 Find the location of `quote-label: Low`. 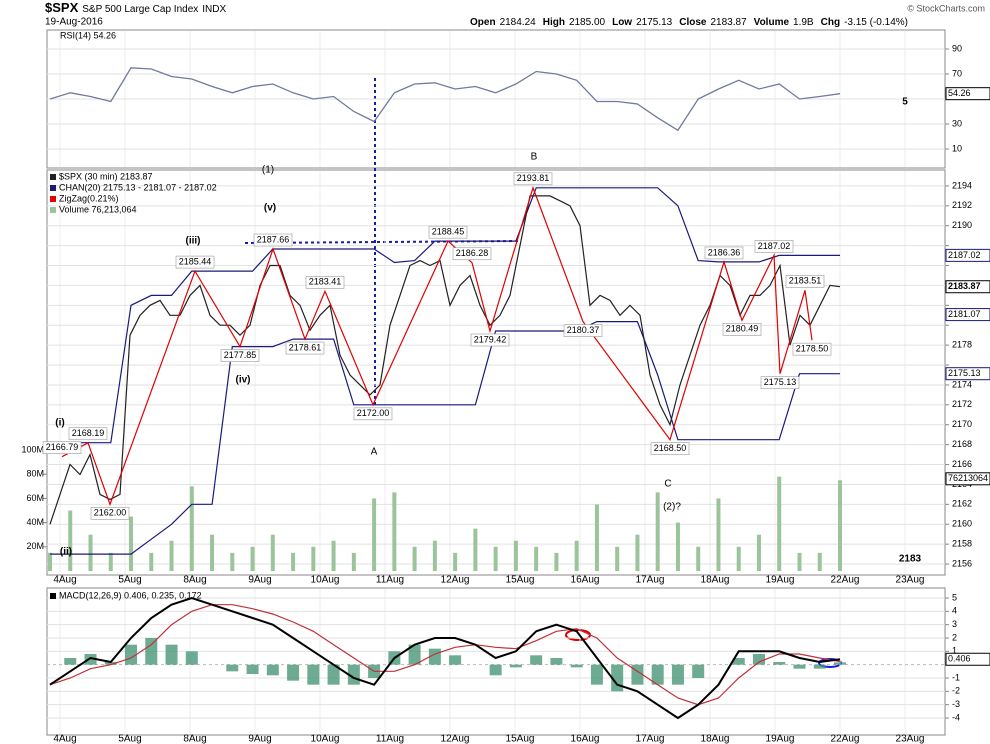

quote-label: Low is located at coordinates (622, 22).